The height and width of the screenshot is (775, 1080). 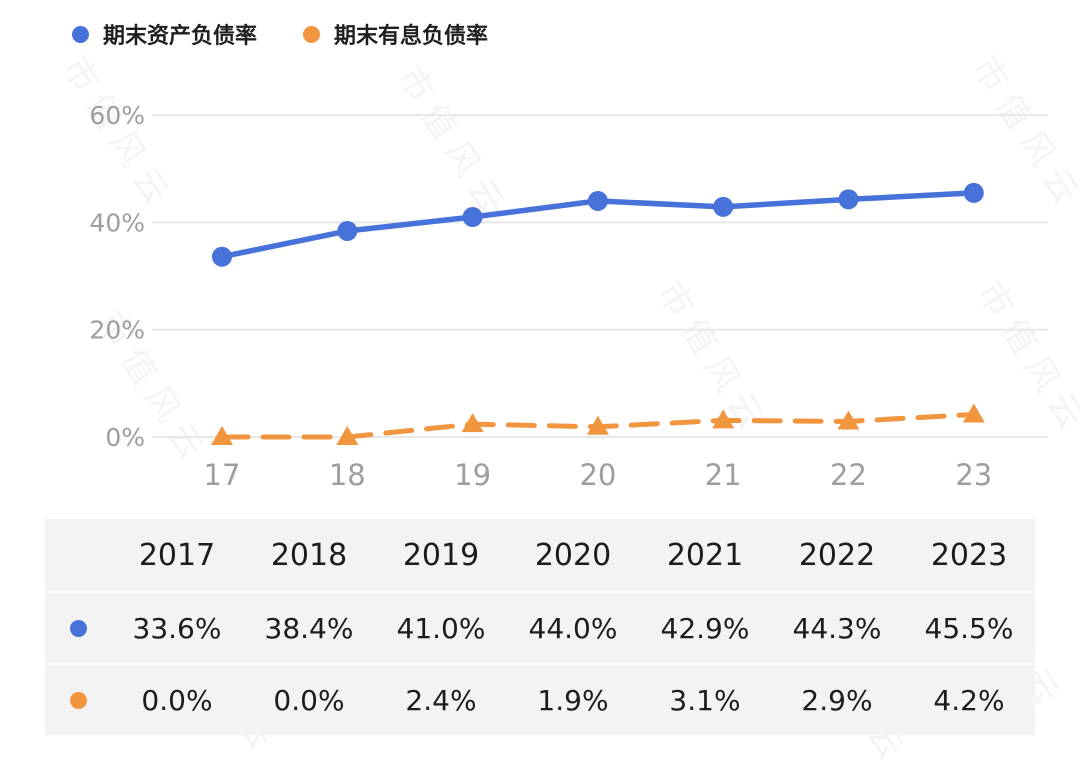 I want to click on legend-label-asset-liability-ratio: 期末资产负债率, so click(x=180, y=36).